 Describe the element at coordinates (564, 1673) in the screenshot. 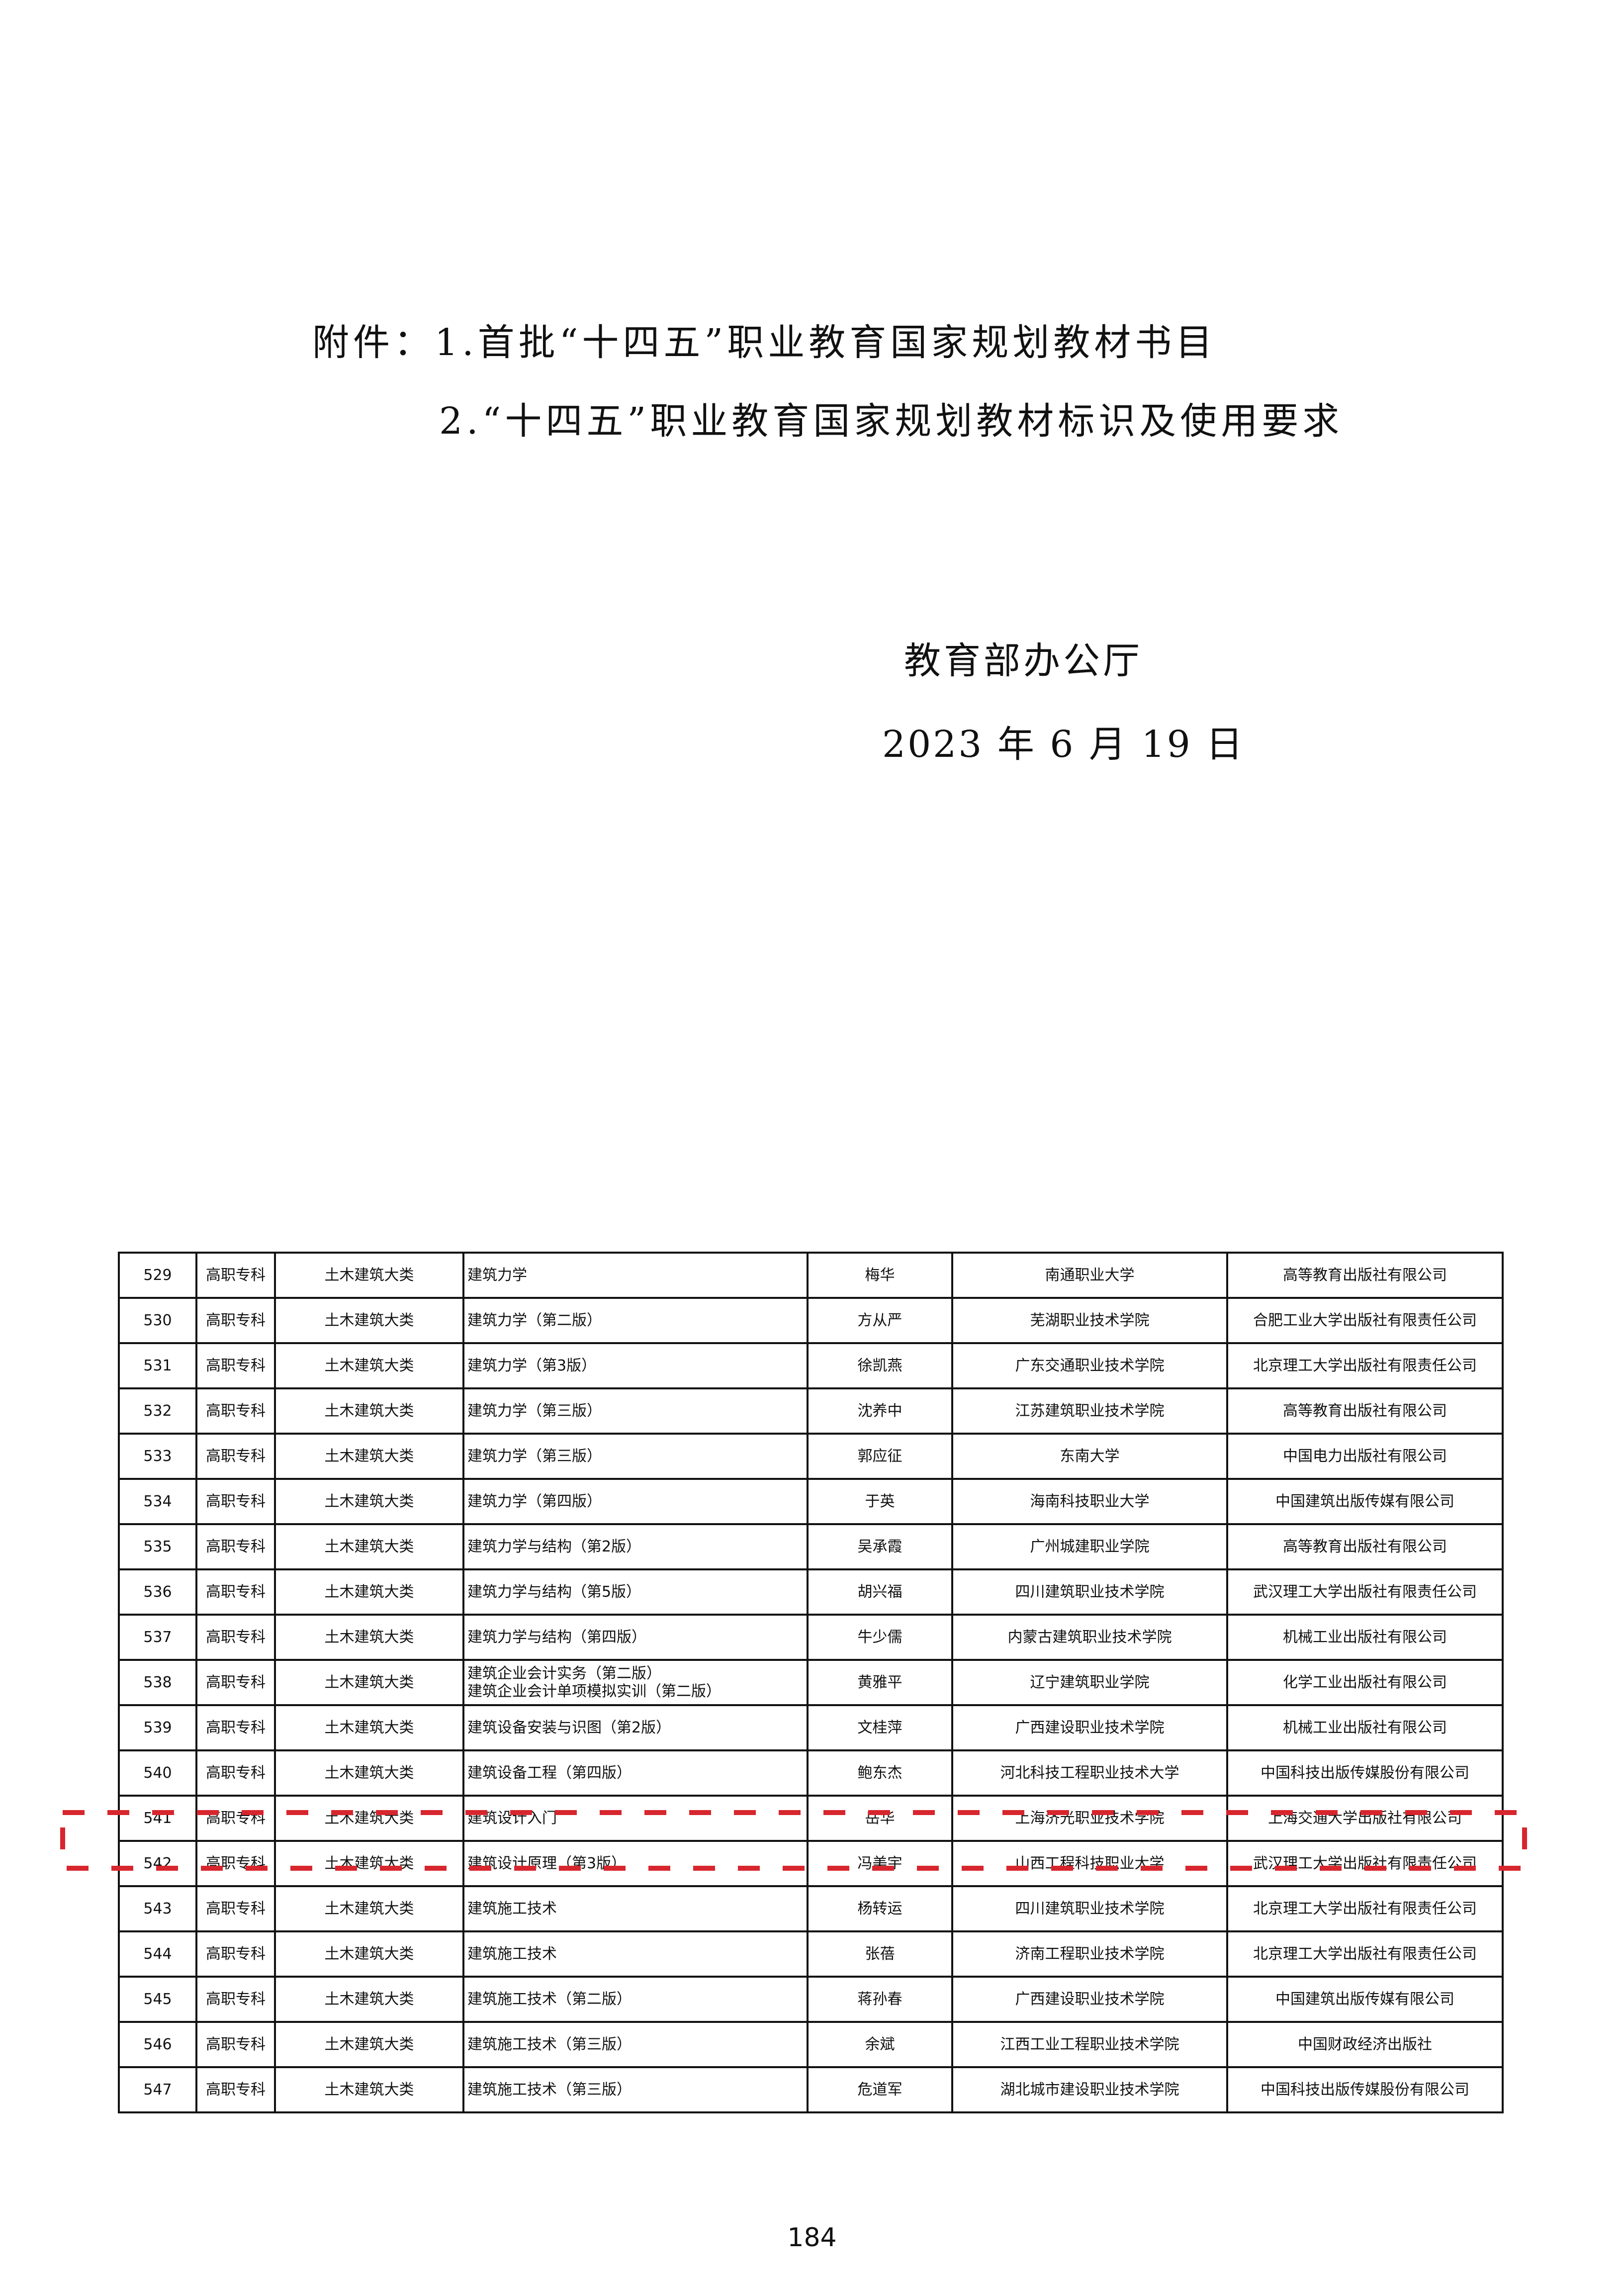

I see `title-line: 建筑企业会计实务（第二版）` at that location.